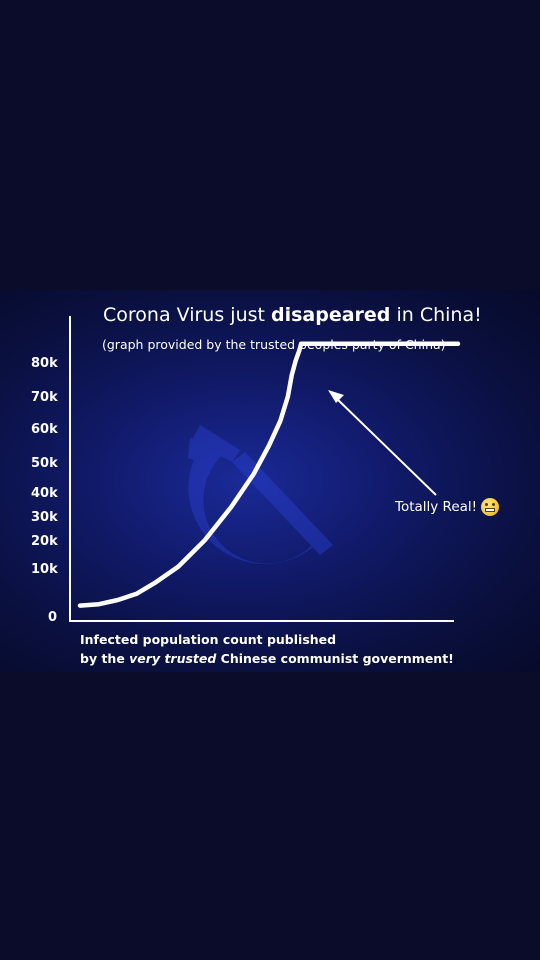  Describe the element at coordinates (436, 507) in the screenshot. I see `annotation-text: Totally Real!` at that location.